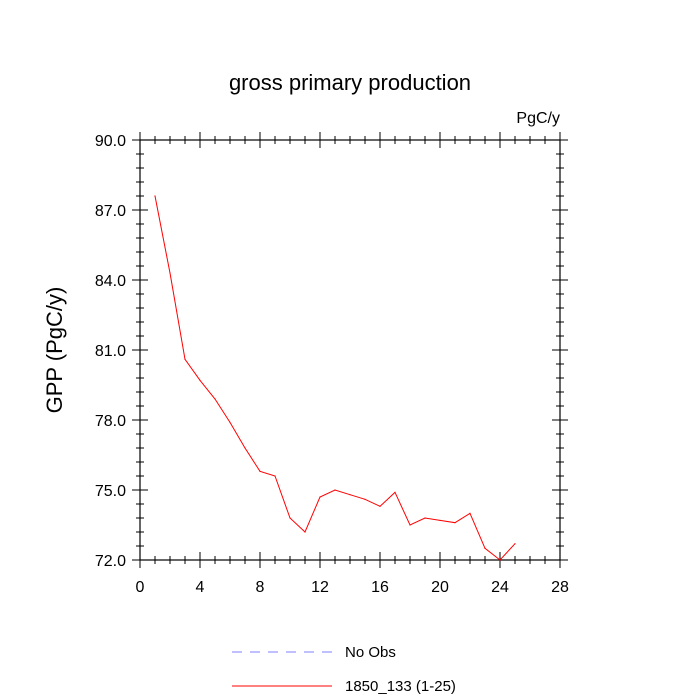  Describe the element at coordinates (538, 118) in the screenshot. I see `units-label: PgC/y` at that location.